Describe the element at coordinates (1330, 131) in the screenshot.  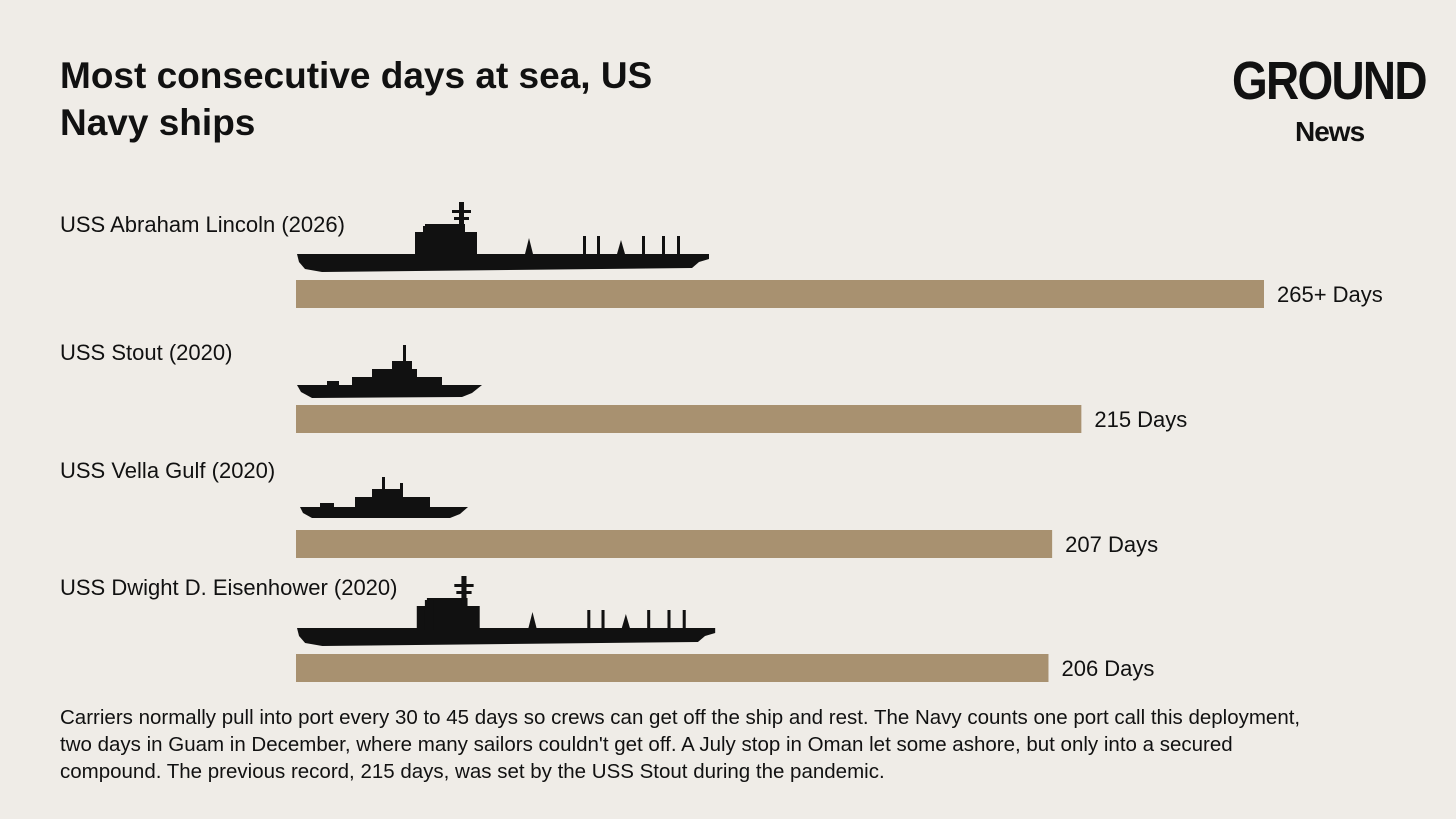
I see `logo-sub: News` at that location.